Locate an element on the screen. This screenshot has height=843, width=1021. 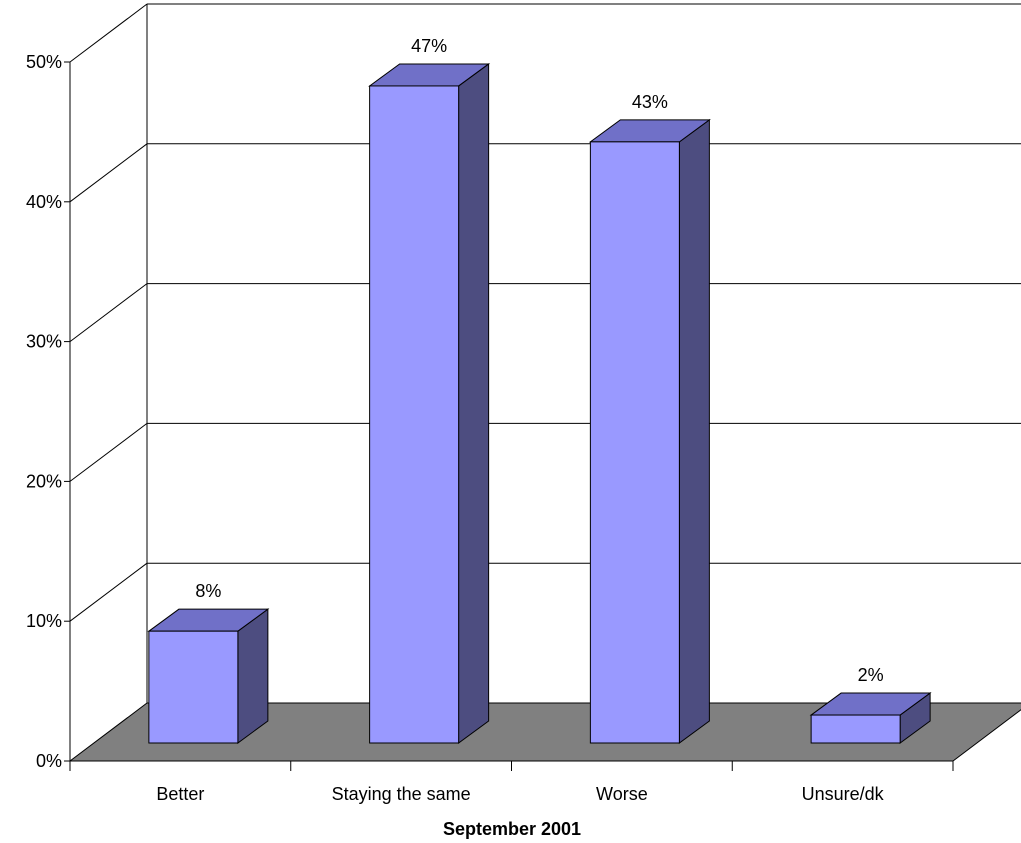
y-tick-label: 30% is located at coordinates (44, 342).